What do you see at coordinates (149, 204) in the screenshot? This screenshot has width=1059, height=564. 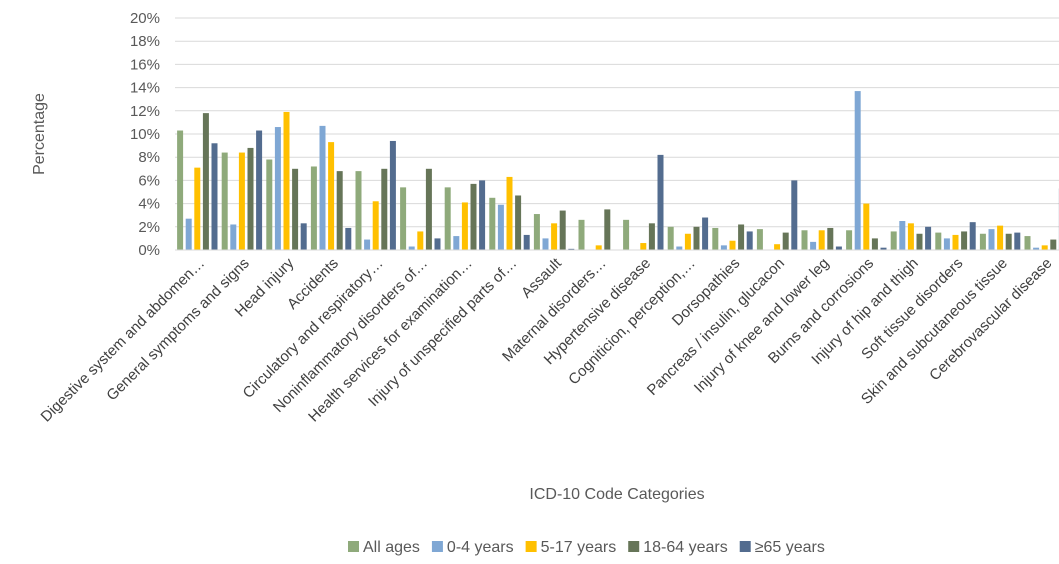 I see `y-tick-label: 4%` at bounding box center [149, 204].